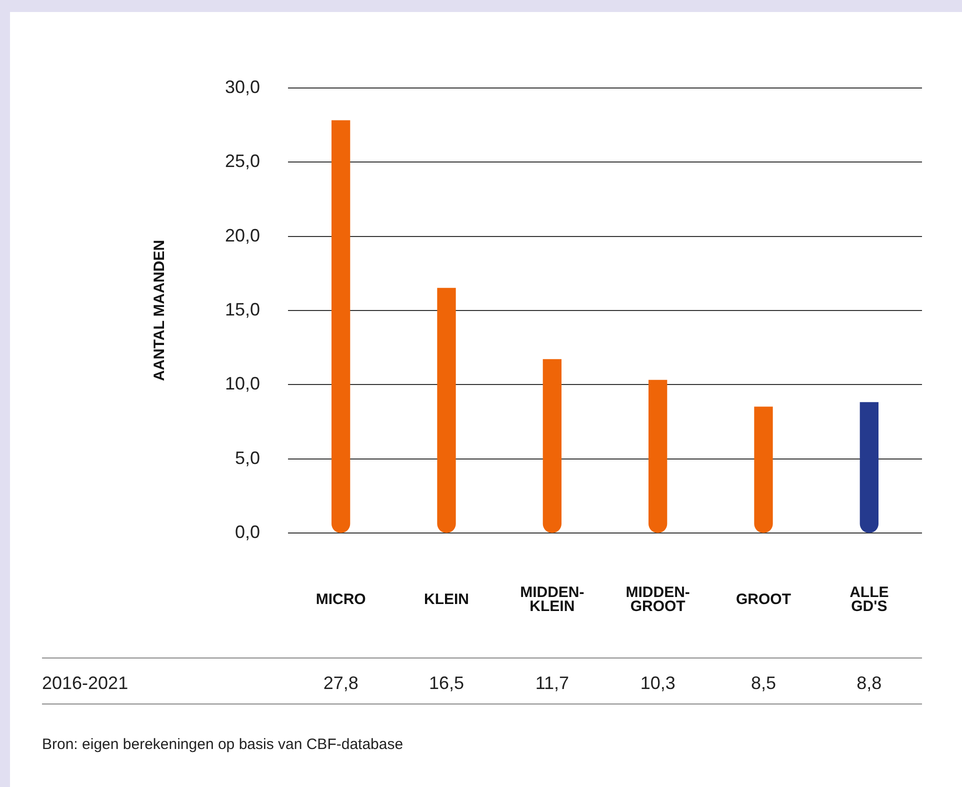 The image size is (962, 787). I want to click on text: 2016-2021, so click(85, 682).